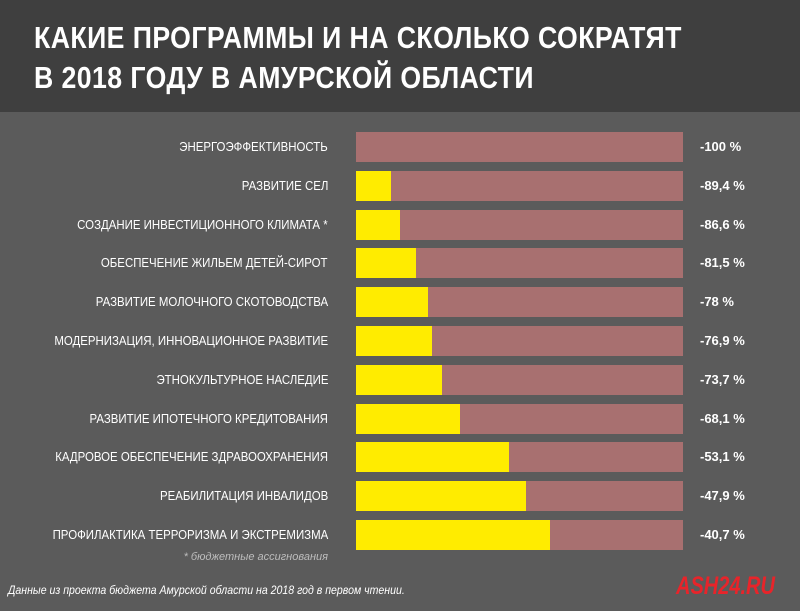 The image size is (800, 611). Describe the element at coordinates (722, 263) in the screenshot. I see `value-label: -81,5 %` at that location.